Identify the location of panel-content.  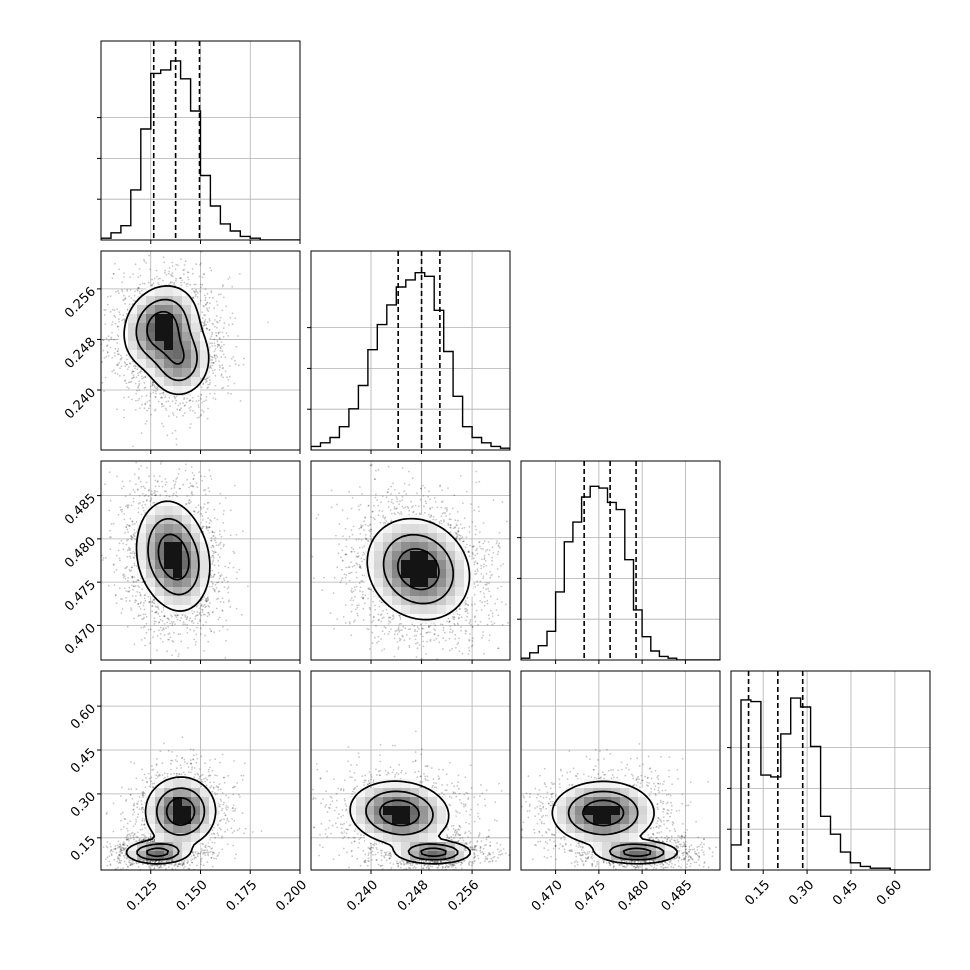
(181, 349).